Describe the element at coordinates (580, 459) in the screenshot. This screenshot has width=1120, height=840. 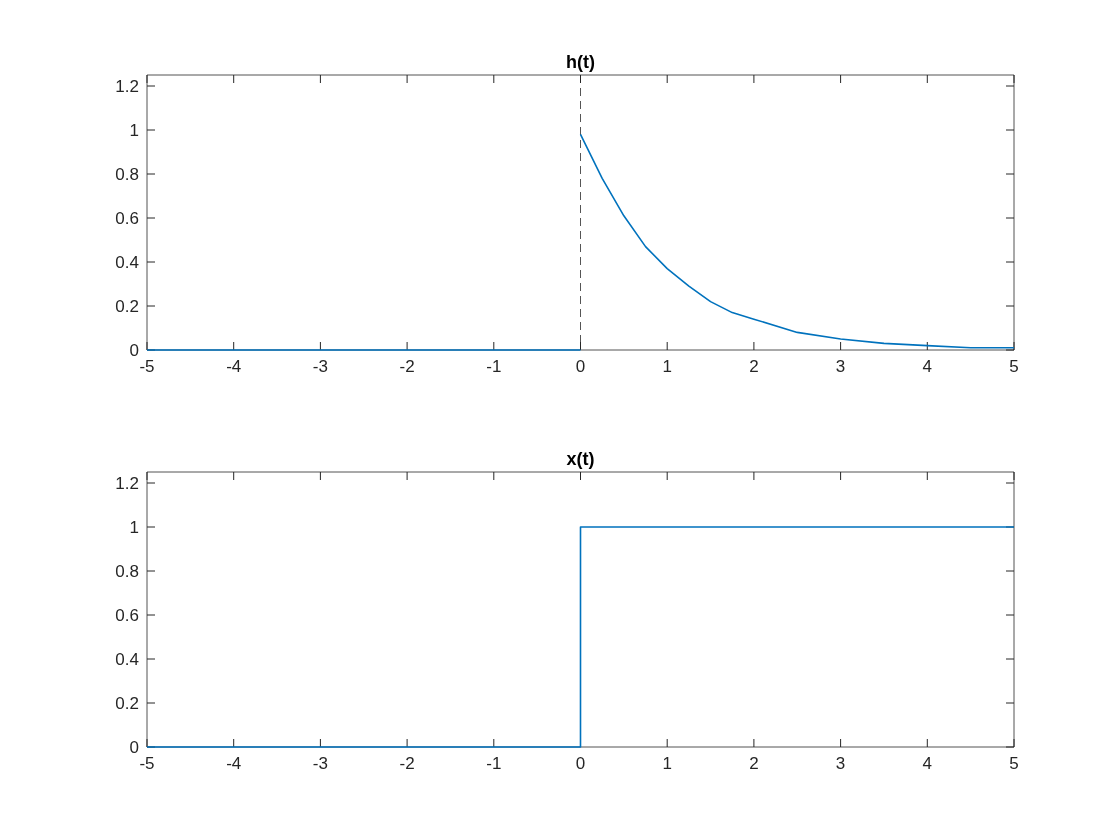
I see `chart-title: x(t)` at that location.